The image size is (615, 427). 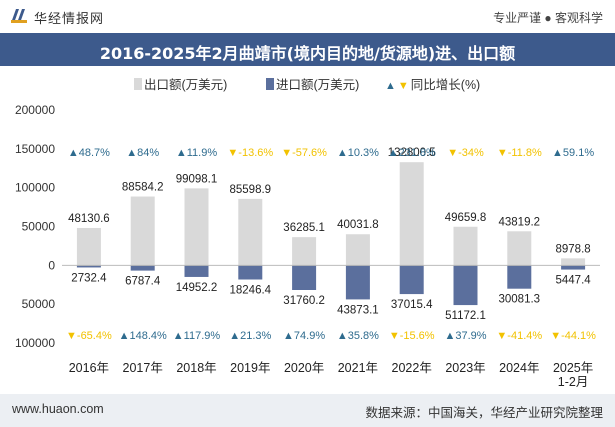 What do you see at coordinates (412, 368) in the screenshot?
I see `x-tick-label: 2022年` at bounding box center [412, 368].